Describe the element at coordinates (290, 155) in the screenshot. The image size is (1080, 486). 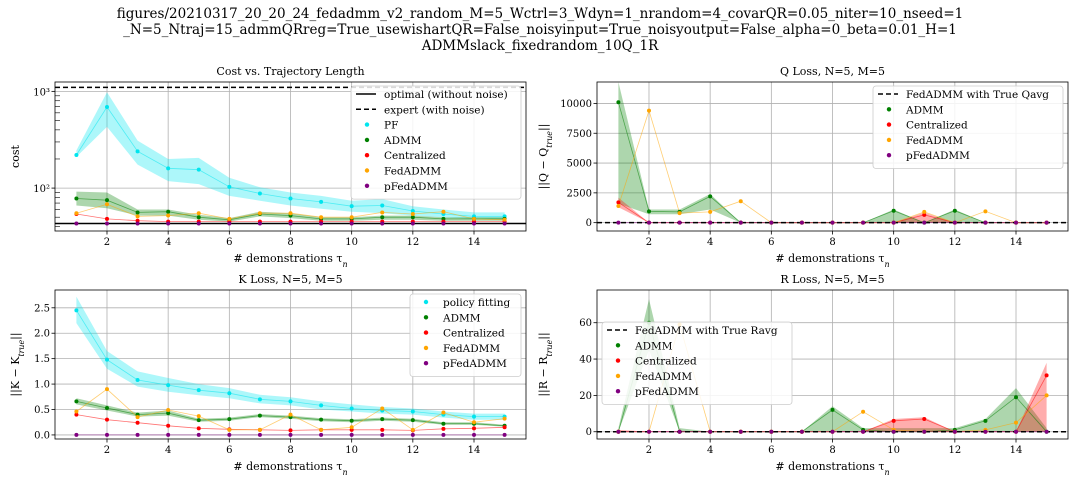
I see `band-pf` at that location.